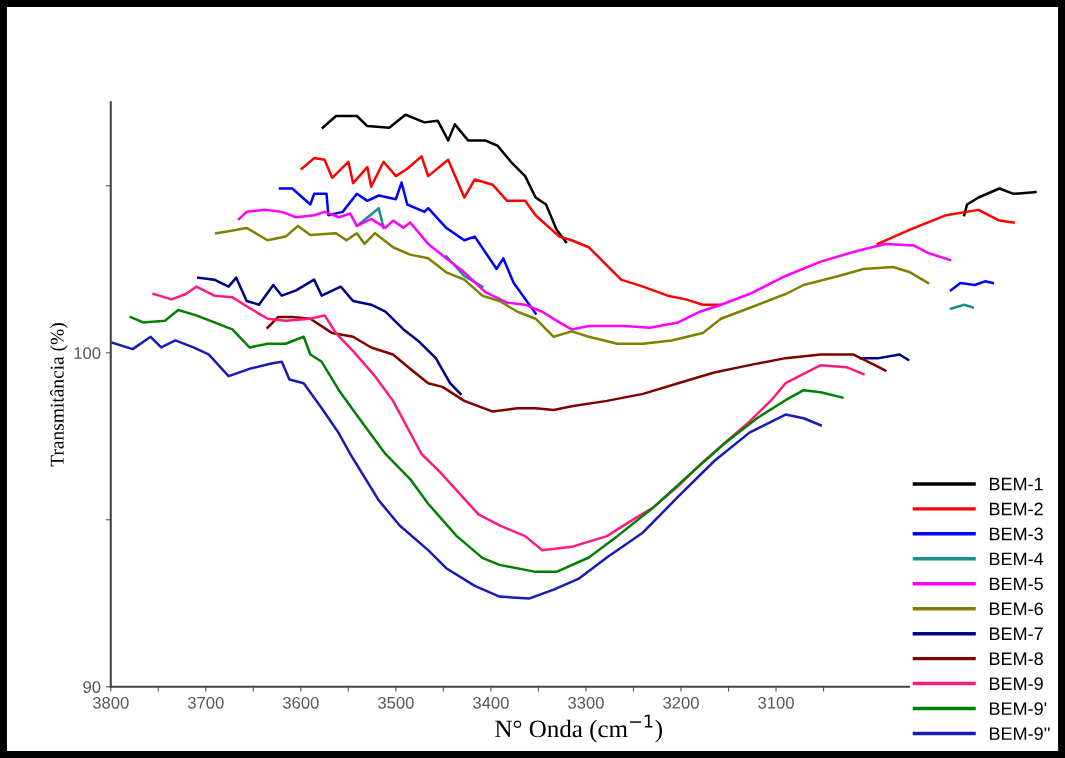 Image resolution: width=1065 pixels, height=758 pixels. Describe the element at coordinates (87, 353) in the screenshot. I see `y-tick-label: 100` at that location.